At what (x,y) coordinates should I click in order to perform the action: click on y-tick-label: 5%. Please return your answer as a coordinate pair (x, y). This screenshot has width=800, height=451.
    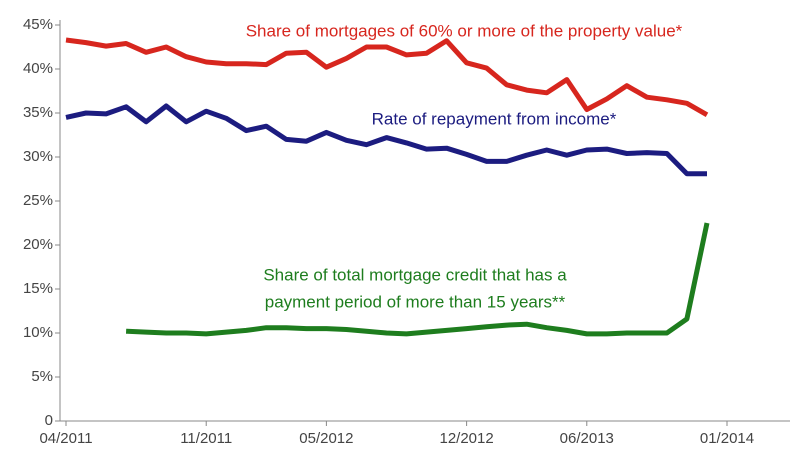
    Looking at the image, I should click on (42, 376).